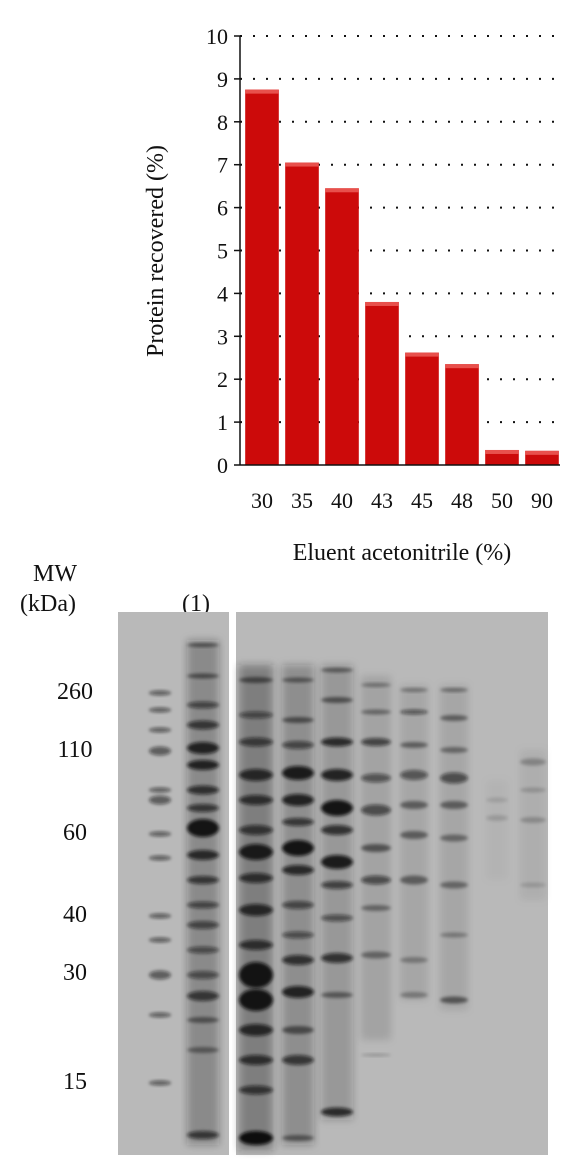  What do you see at coordinates (542, 500) in the screenshot?
I see `x-tick-label: 90` at bounding box center [542, 500].